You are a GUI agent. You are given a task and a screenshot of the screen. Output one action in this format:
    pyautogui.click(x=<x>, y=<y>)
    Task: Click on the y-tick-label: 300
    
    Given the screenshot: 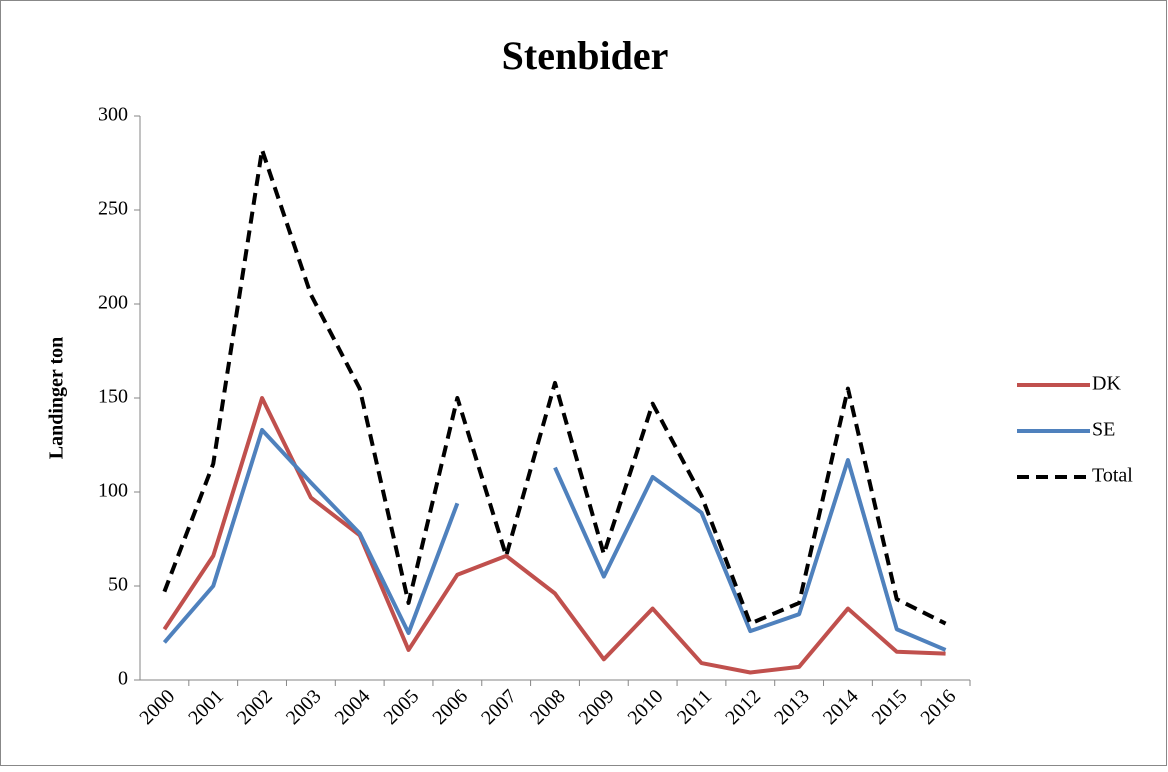 What is the action you would take?
    pyautogui.click(x=113, y=115)
    